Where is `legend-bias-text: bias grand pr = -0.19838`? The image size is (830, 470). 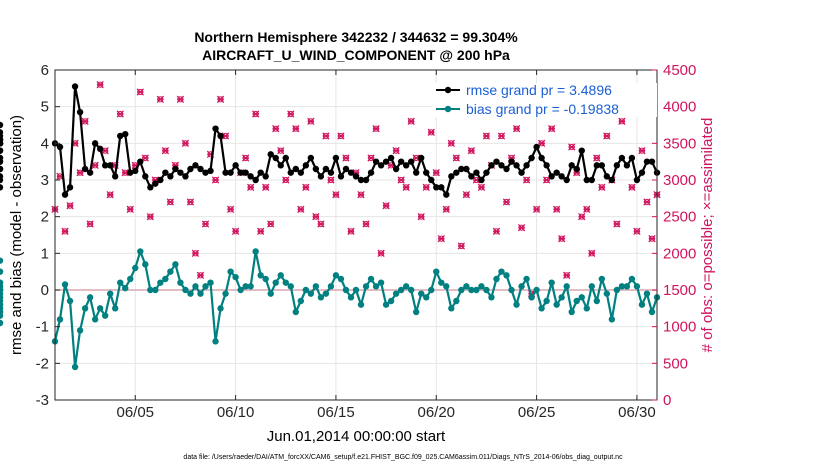 legend-bias-text: bias grand pr = -0.19838 is located at coordinates (542, 109).